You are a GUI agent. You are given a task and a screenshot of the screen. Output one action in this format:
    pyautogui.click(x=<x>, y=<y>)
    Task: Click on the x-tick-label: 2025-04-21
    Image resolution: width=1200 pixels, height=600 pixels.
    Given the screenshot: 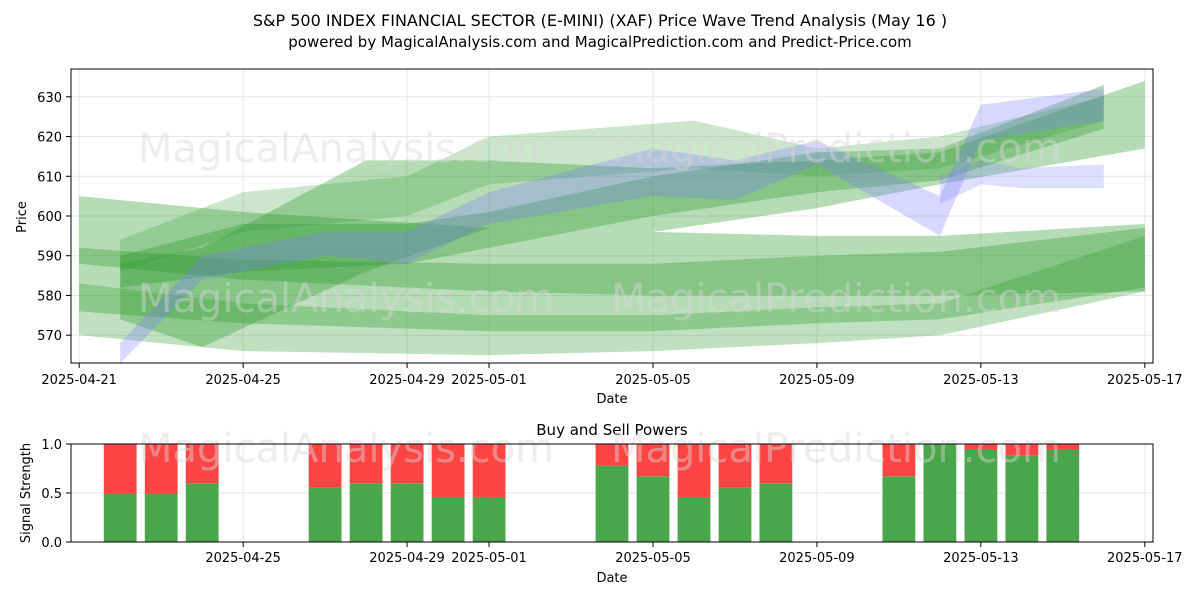 What is the action you would take?
    pyautogui.click(x=79, y=380)
    